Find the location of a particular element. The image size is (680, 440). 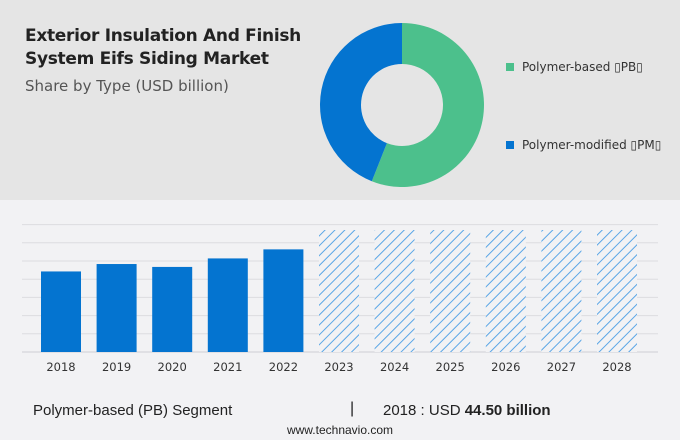

bar-forecast-2023 is located at coordinates (339, 291).